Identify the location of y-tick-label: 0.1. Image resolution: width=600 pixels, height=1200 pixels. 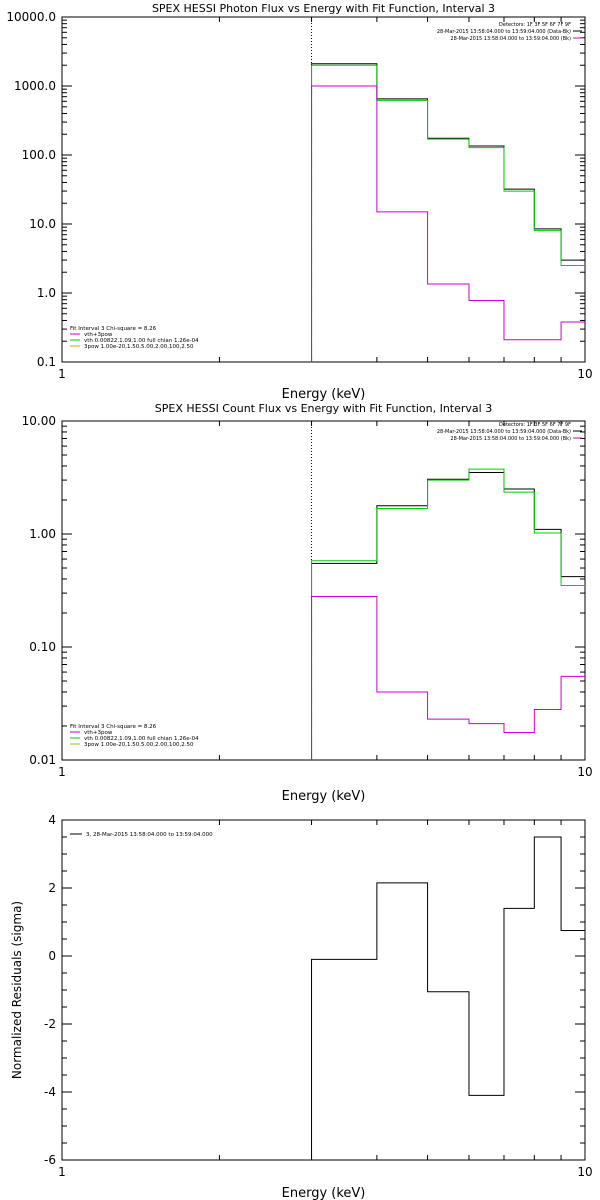
(46, 362).